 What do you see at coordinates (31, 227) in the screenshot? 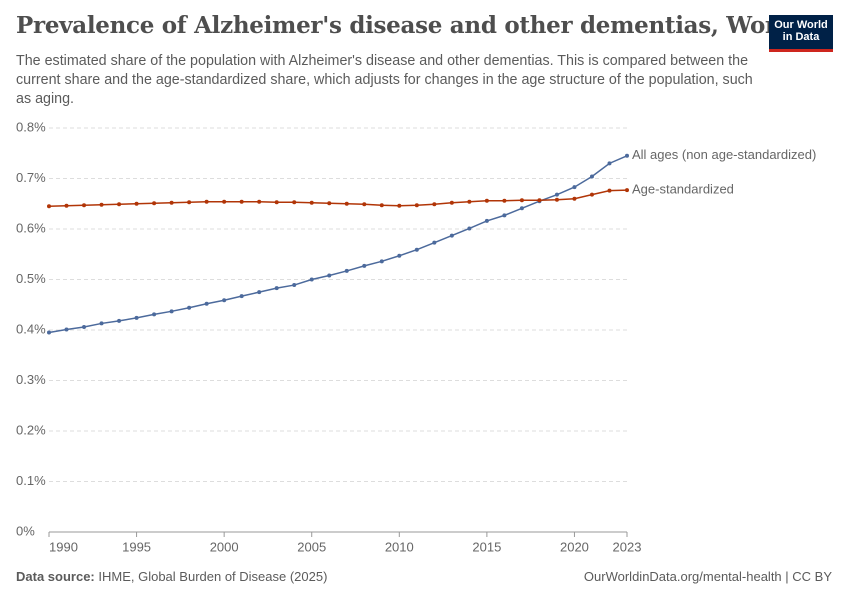
I see `y-tick-label: 0.6%` at bounding box center [31, 227].